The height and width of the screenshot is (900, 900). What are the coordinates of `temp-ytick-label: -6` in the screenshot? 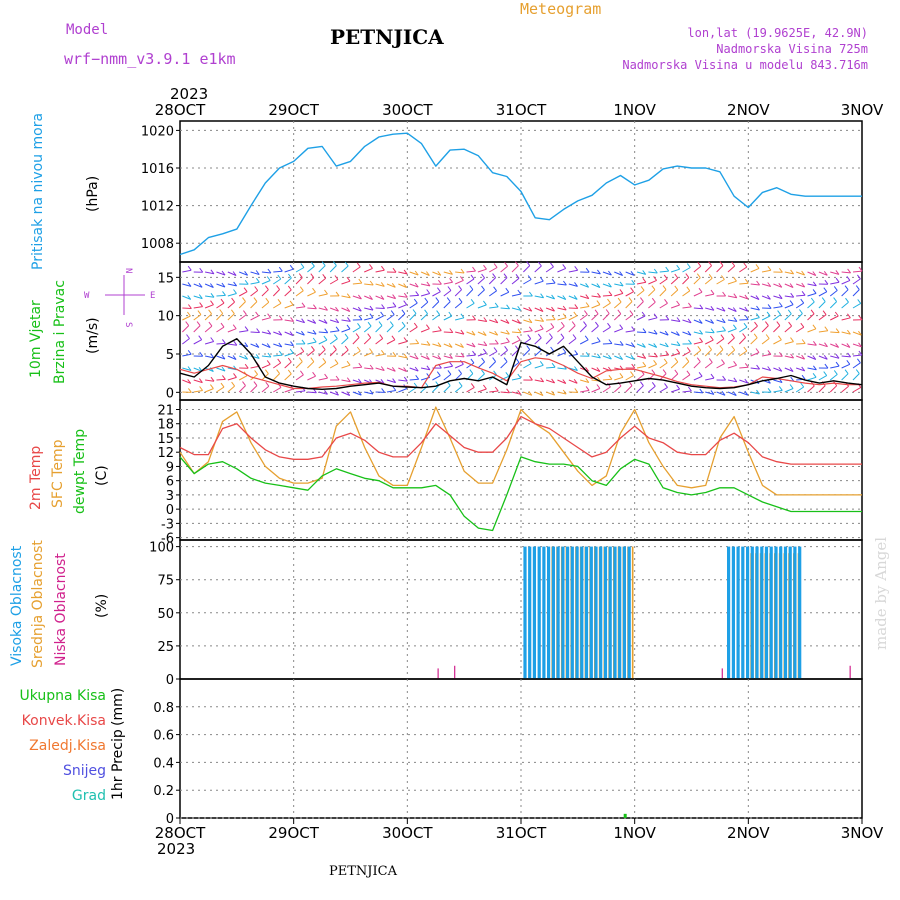 It's located at (167, 539).